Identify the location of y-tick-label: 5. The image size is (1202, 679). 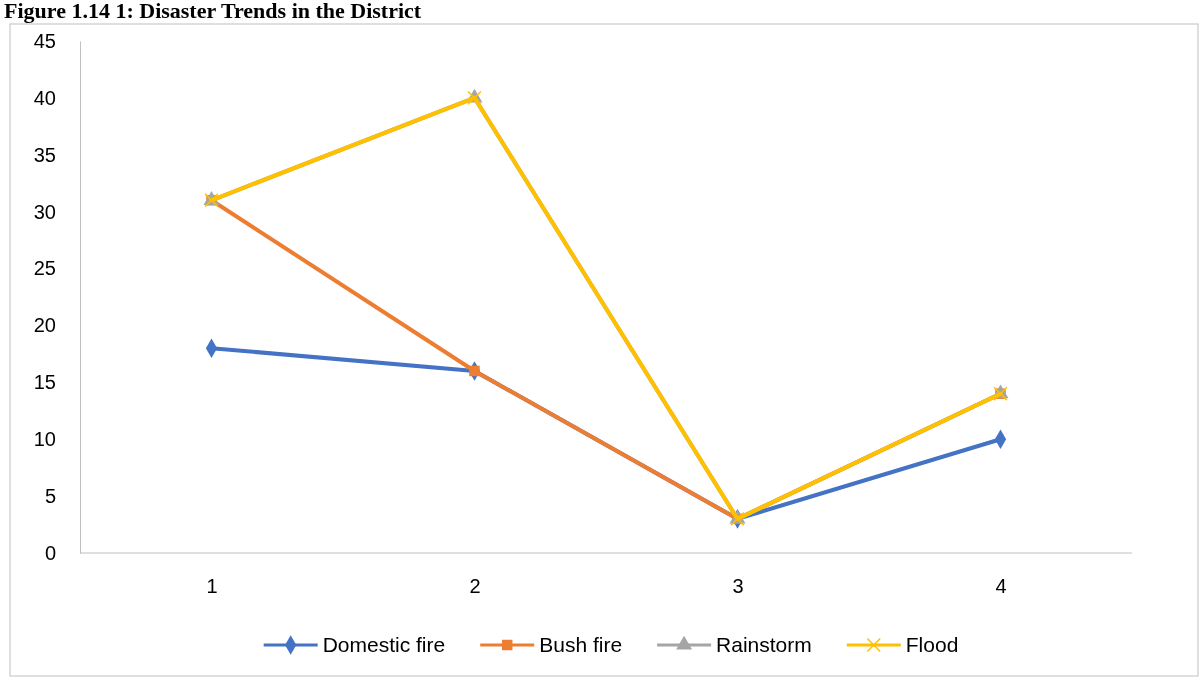
(50, 496).